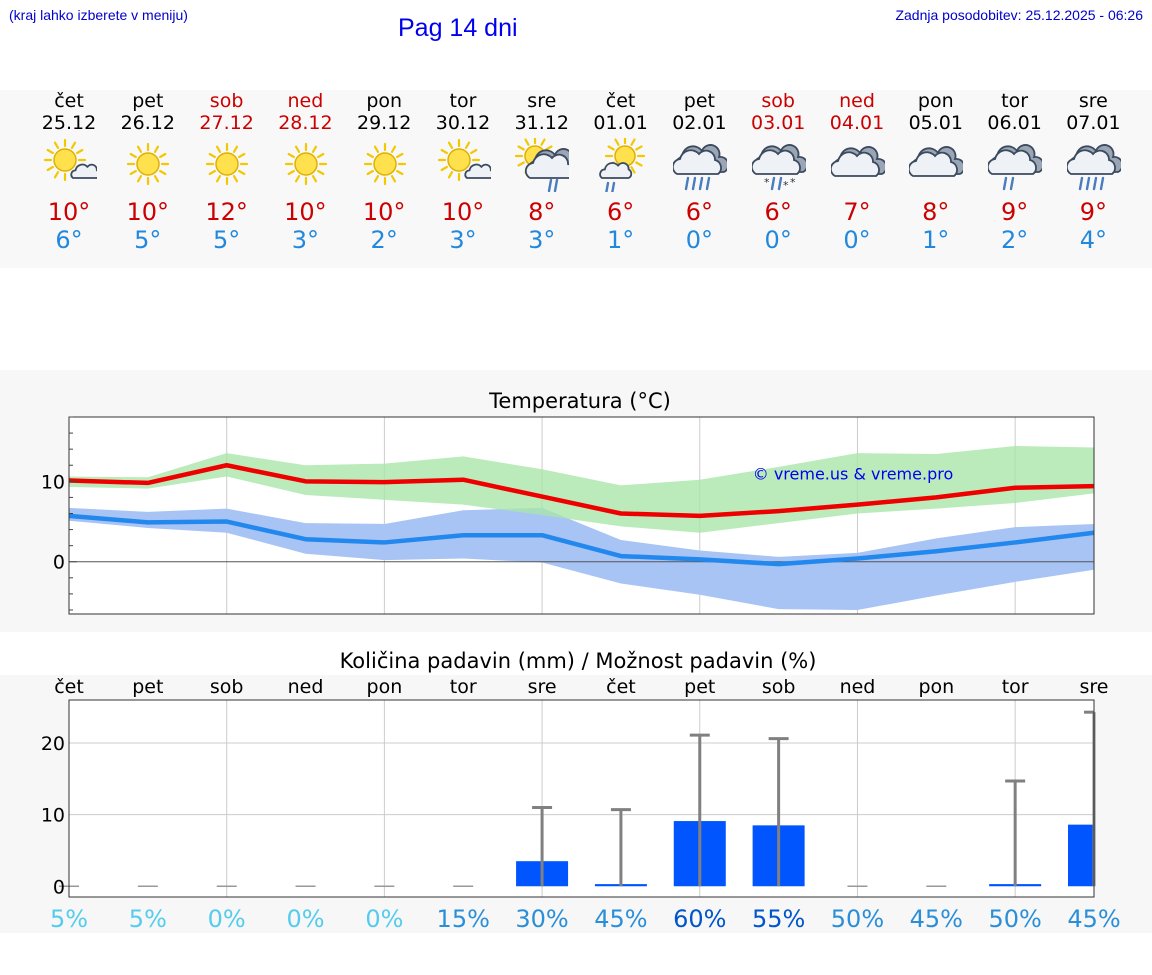 The image size is (1152, 975). I want to click on temp-chart-title: Temperatura (°C), so click(579, 401).